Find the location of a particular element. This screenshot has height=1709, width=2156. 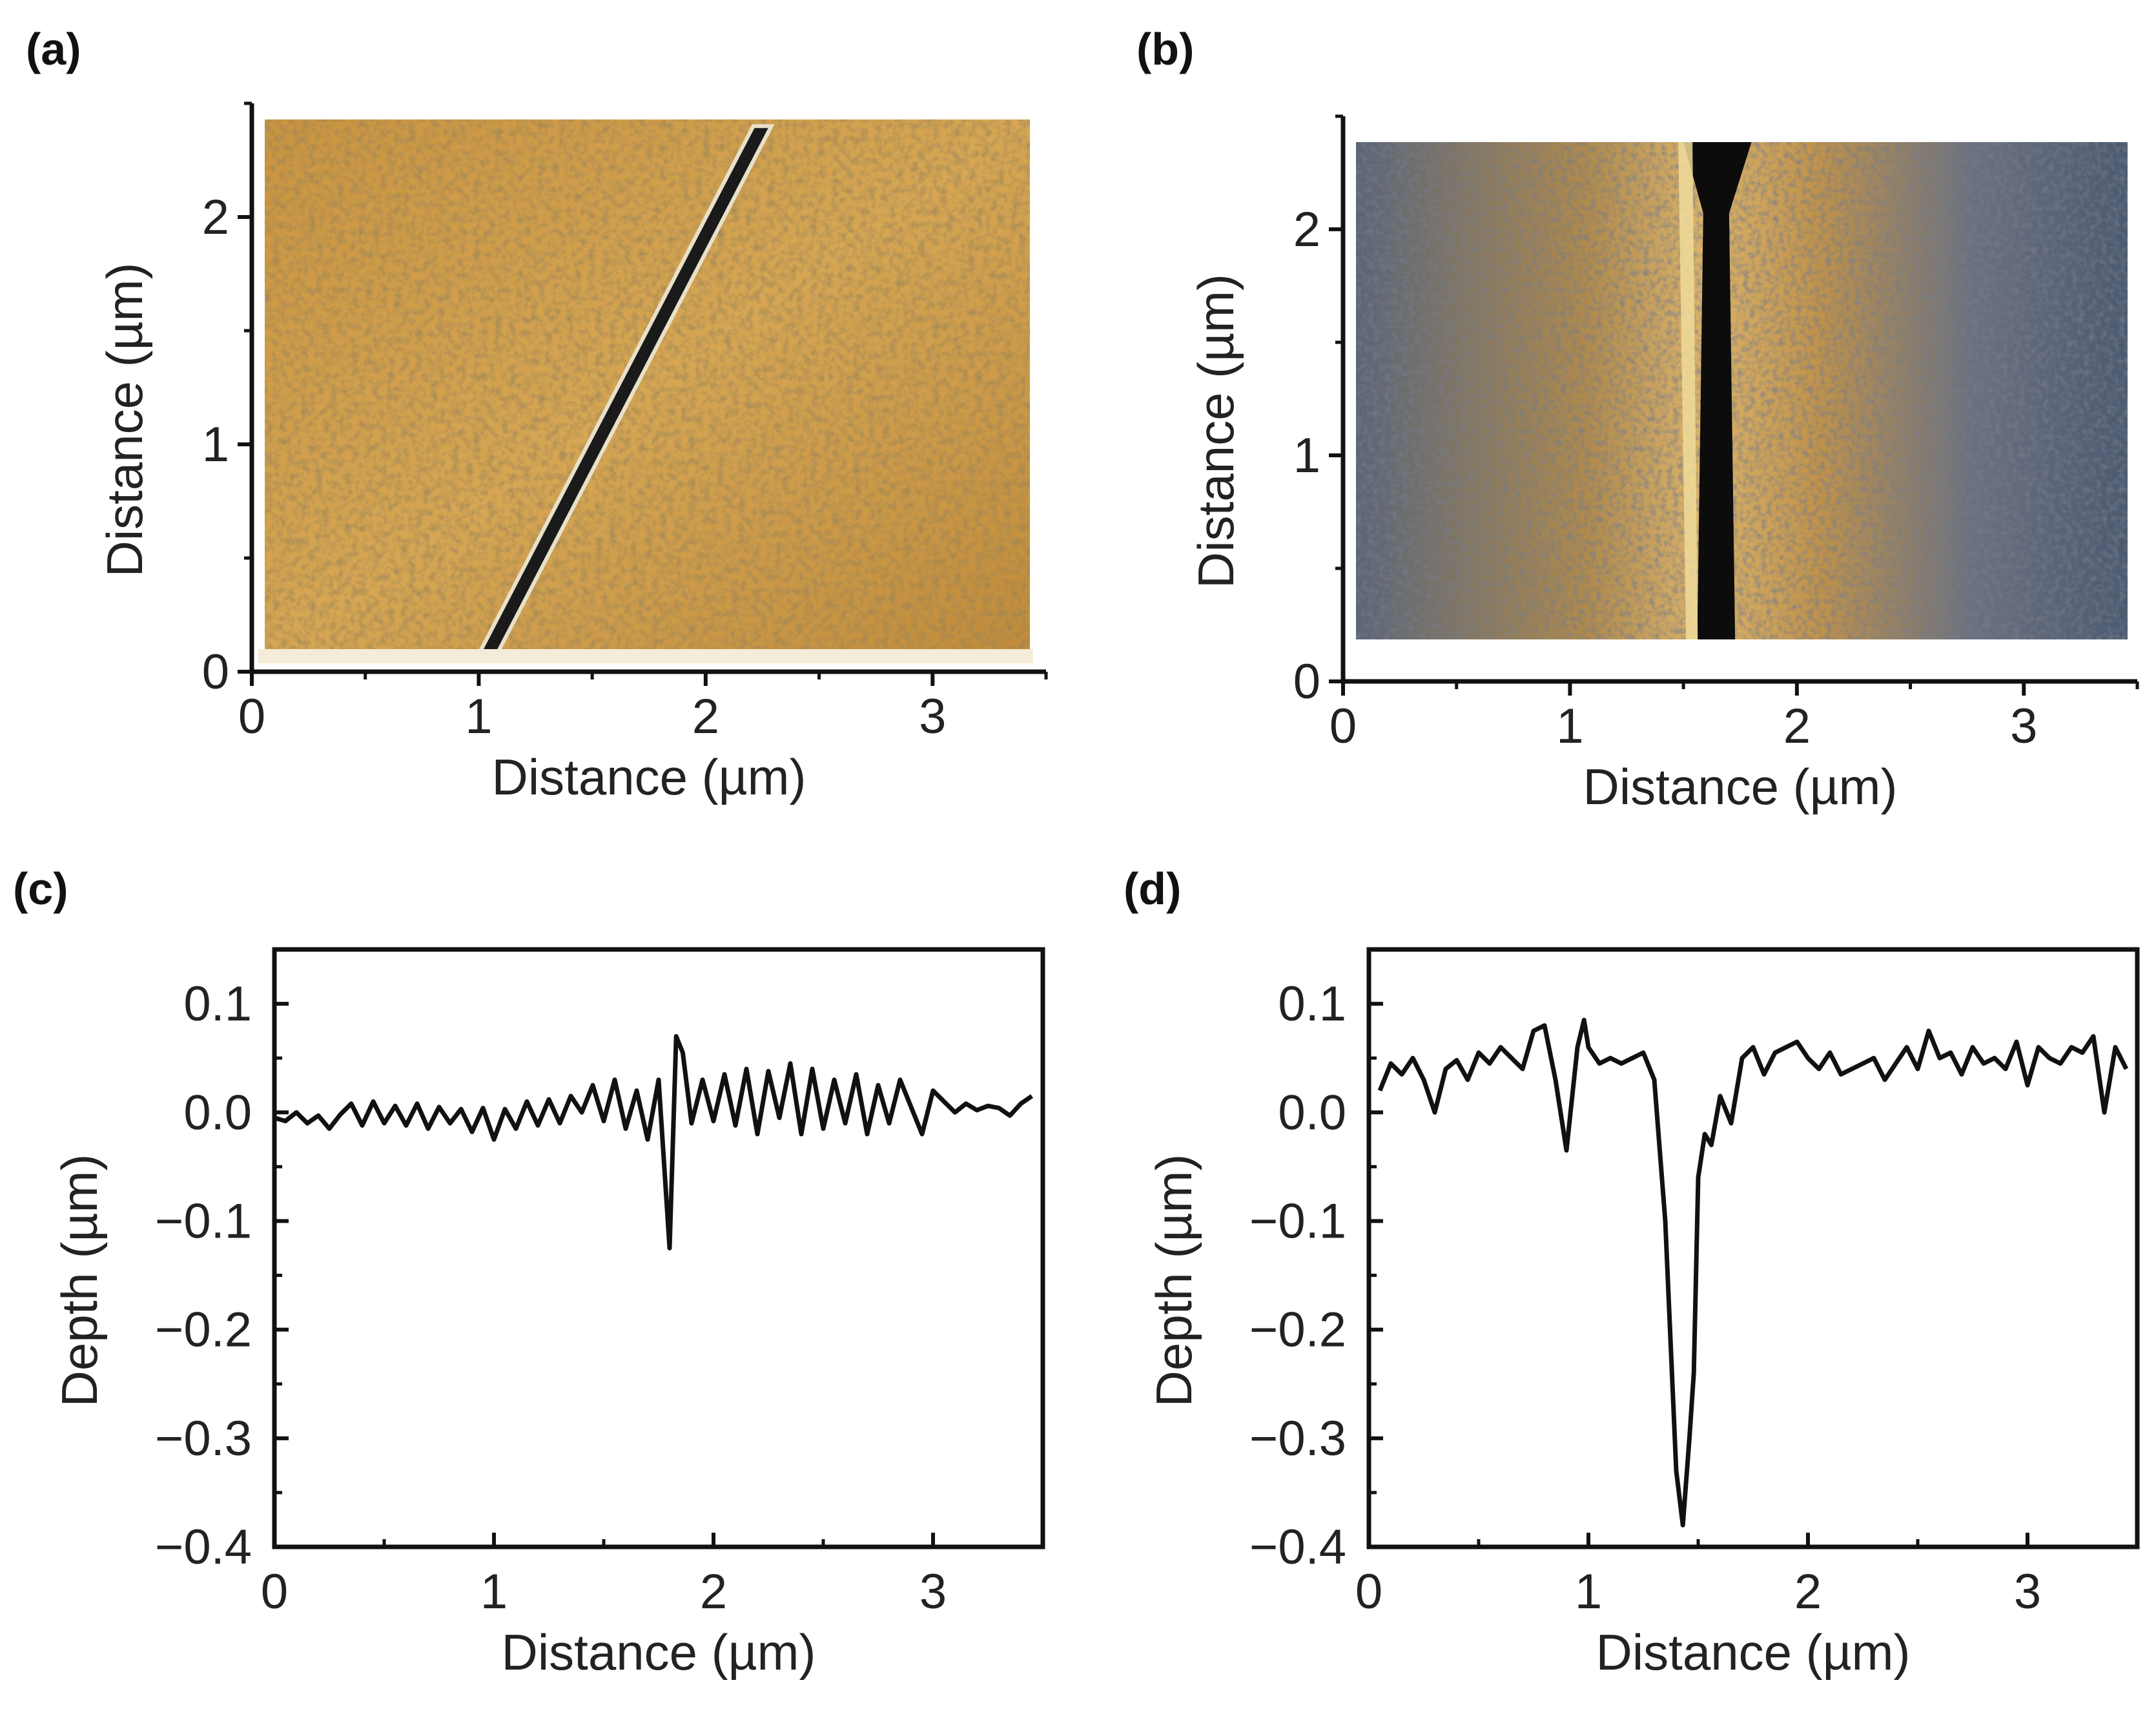

y-tick-label-b: 2 is located at coordinates (1306, 229).